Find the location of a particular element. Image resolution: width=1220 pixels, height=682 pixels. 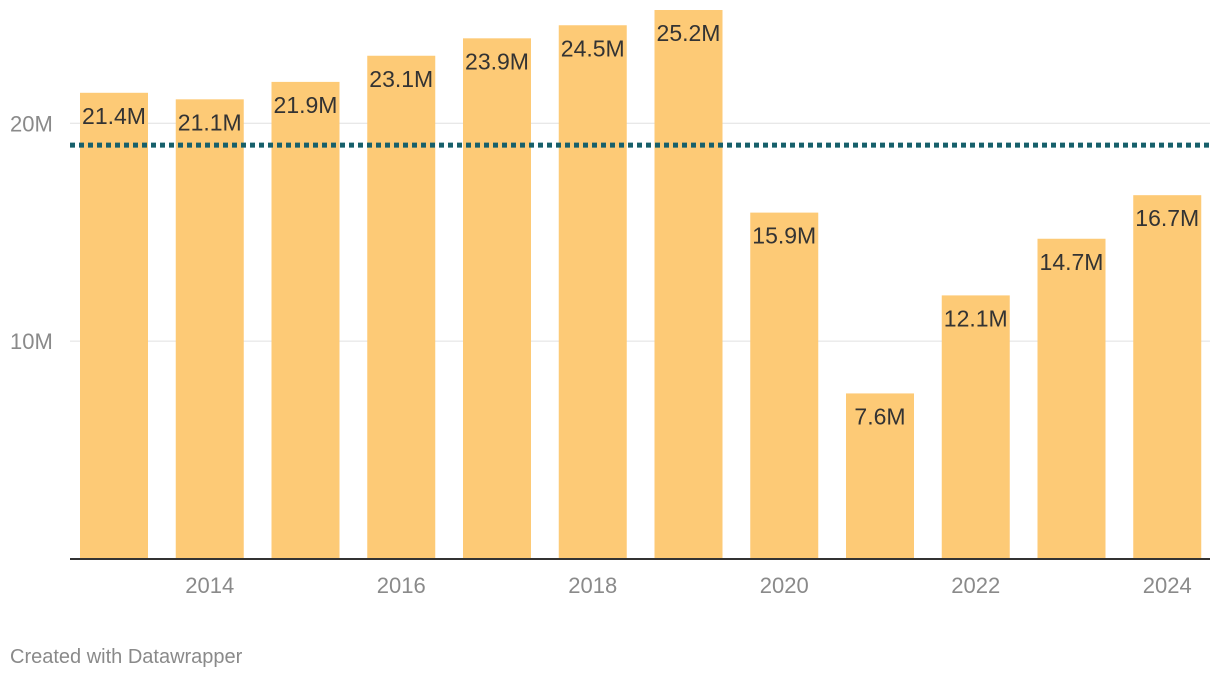

data-label: 23.9M is located at coordinates (497, 61).